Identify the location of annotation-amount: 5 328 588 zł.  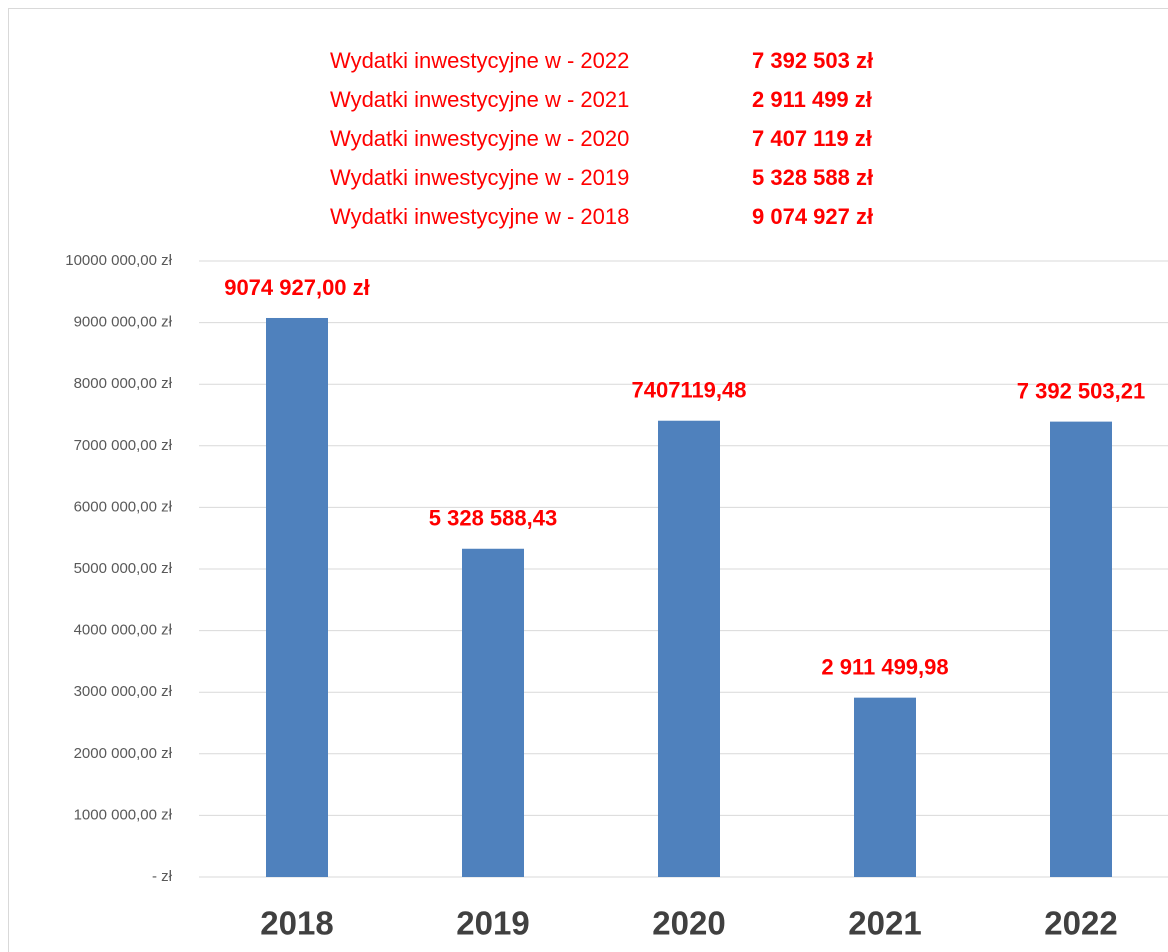
(812, 177).